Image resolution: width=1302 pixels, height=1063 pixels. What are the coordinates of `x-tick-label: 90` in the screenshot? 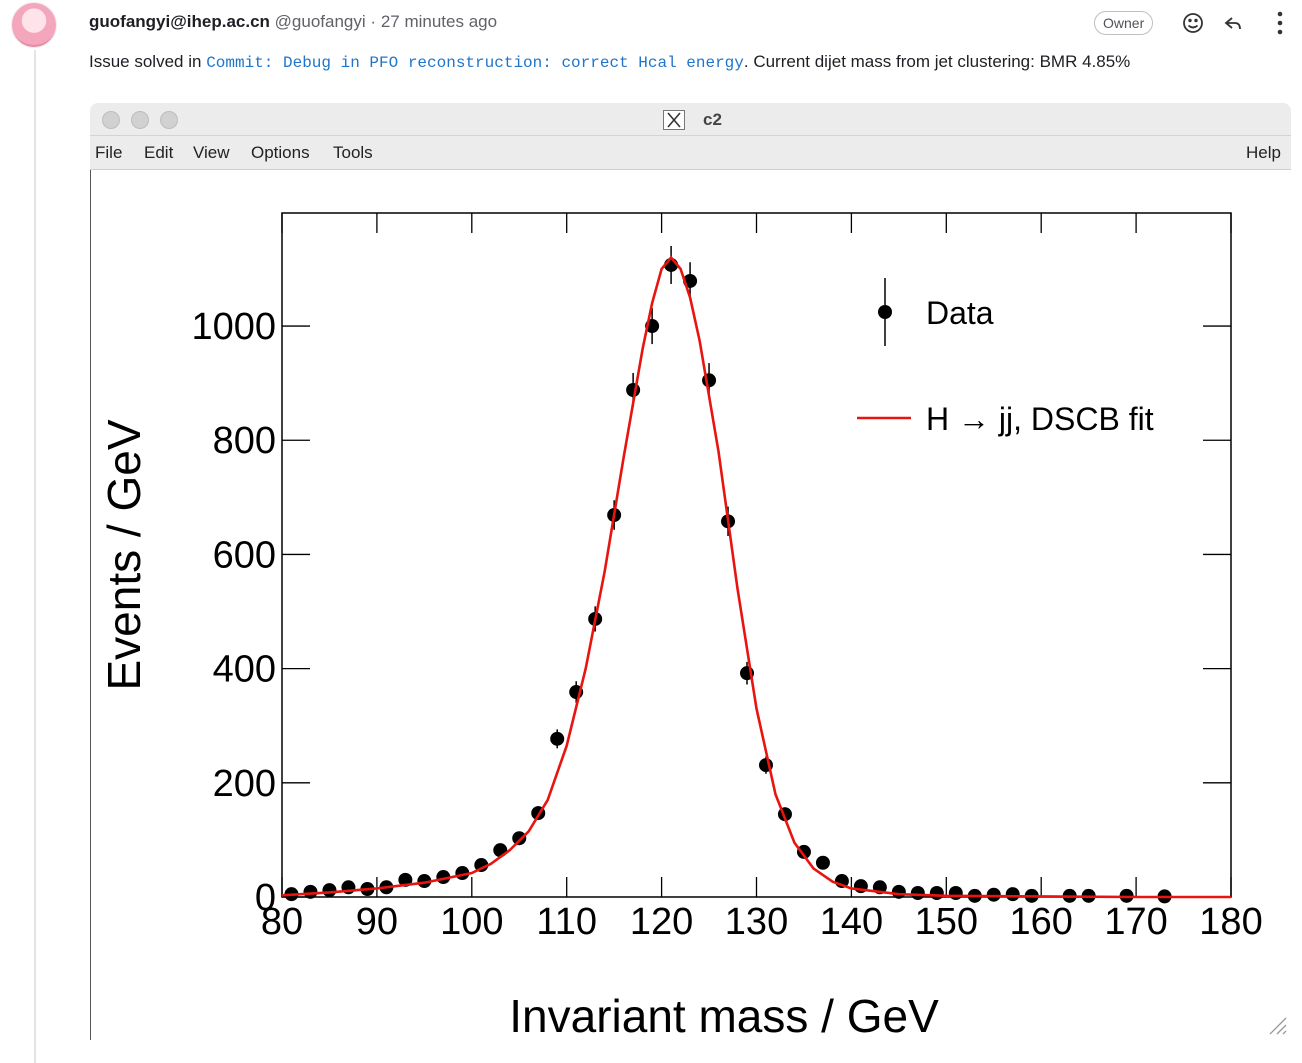 It's located at (377, 922).